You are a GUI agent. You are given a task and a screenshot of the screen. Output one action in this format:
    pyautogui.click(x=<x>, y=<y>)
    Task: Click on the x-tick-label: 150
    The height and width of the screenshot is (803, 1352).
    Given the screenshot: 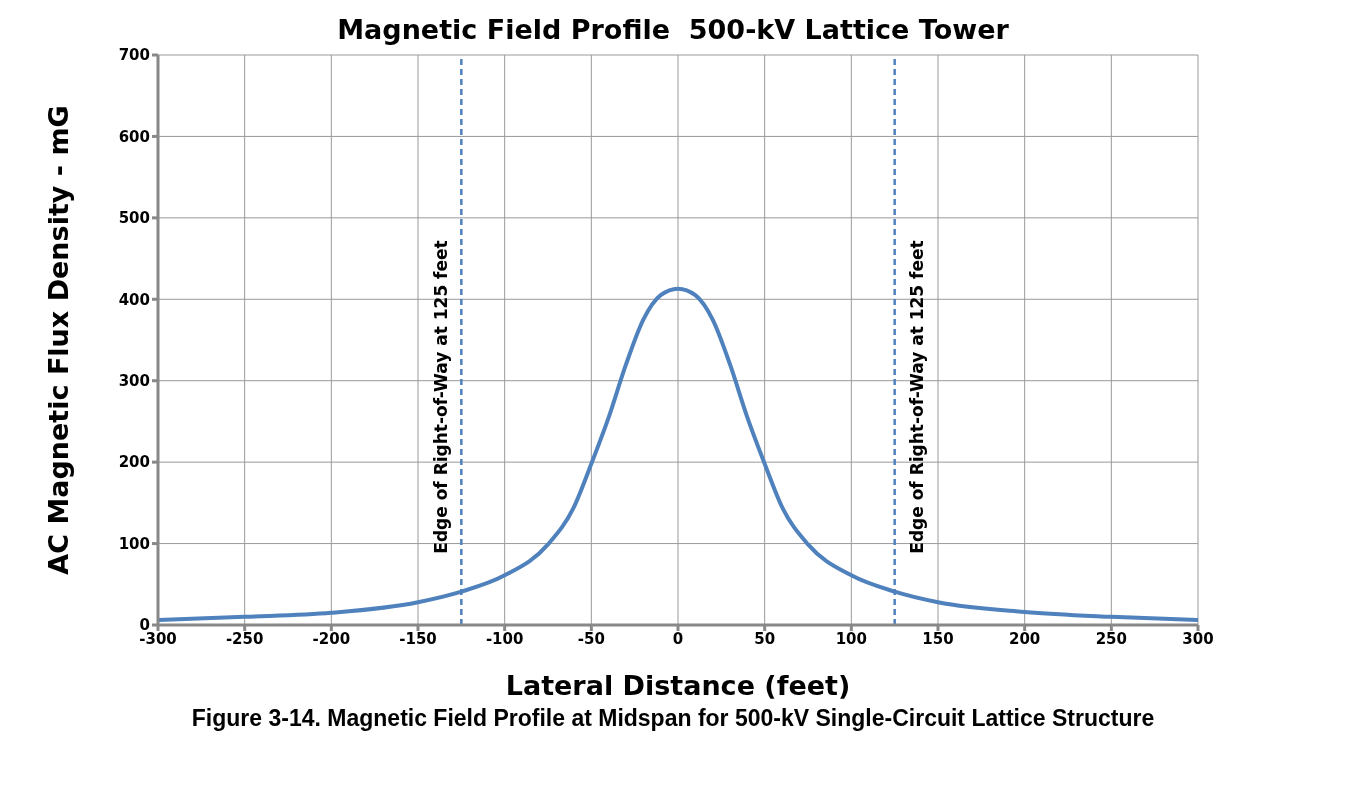 What is the action you would take?
    pyautogui.click(x=938, y=638)
    